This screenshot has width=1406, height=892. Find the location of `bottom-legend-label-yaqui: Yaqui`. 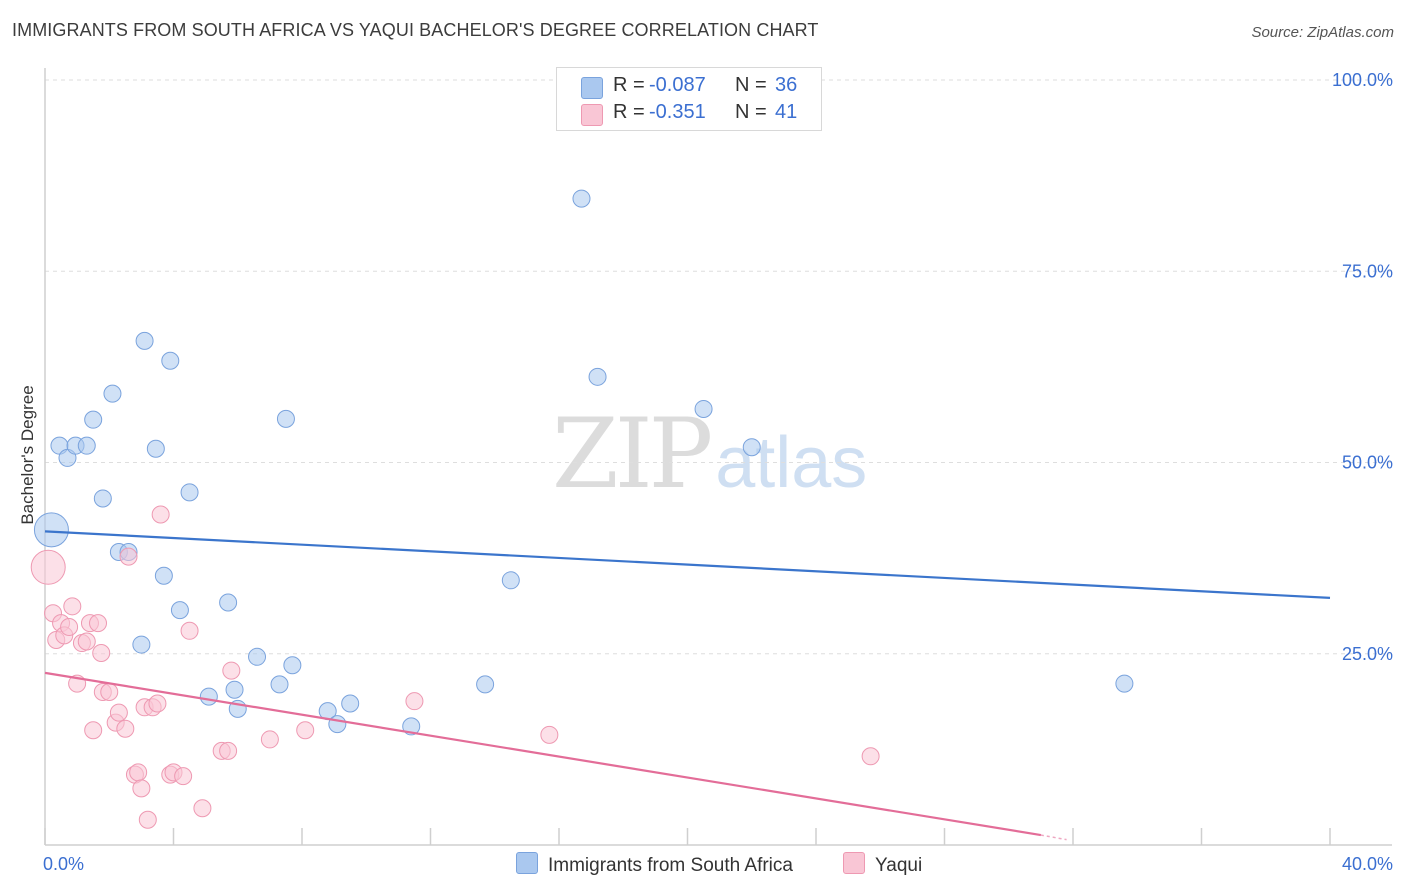

bottom-legend-label-yaqui: Yaqui is located at coordinates (899, 865).